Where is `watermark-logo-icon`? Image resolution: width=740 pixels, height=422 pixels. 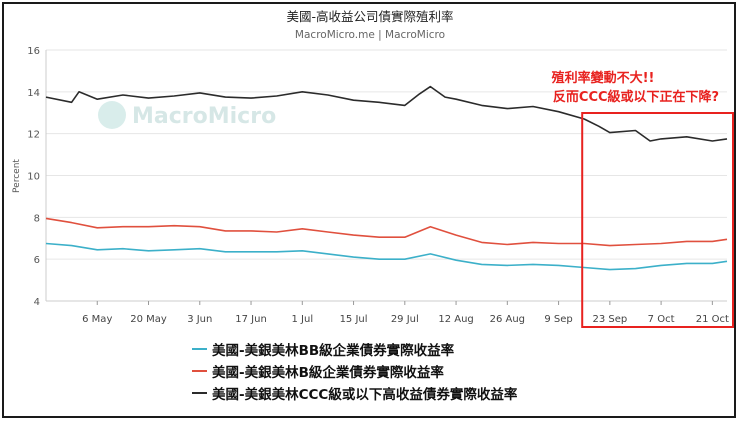 watermark-logo-icon is located at coordinates (112, 115).